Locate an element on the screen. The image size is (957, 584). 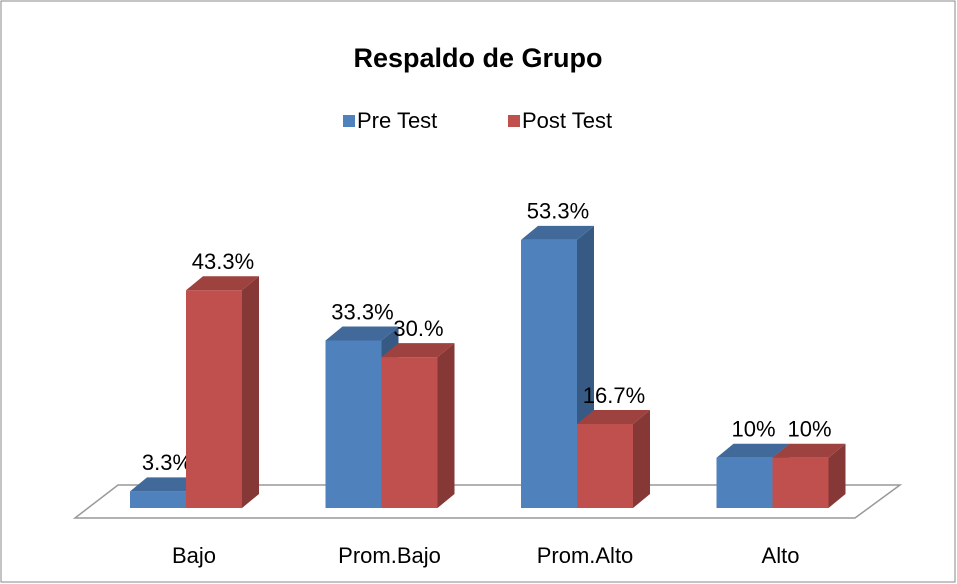
legend-label: Pre Test is located at coordinates (397, 120).